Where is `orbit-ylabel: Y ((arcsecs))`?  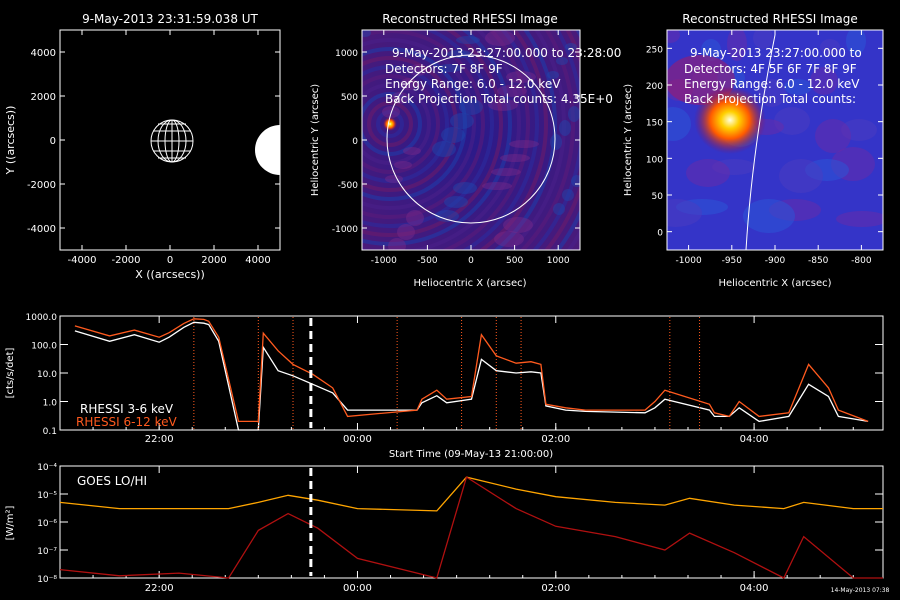
orbit-ylabel: Y ((arcsecs)) is located at coordinates (10, 141).